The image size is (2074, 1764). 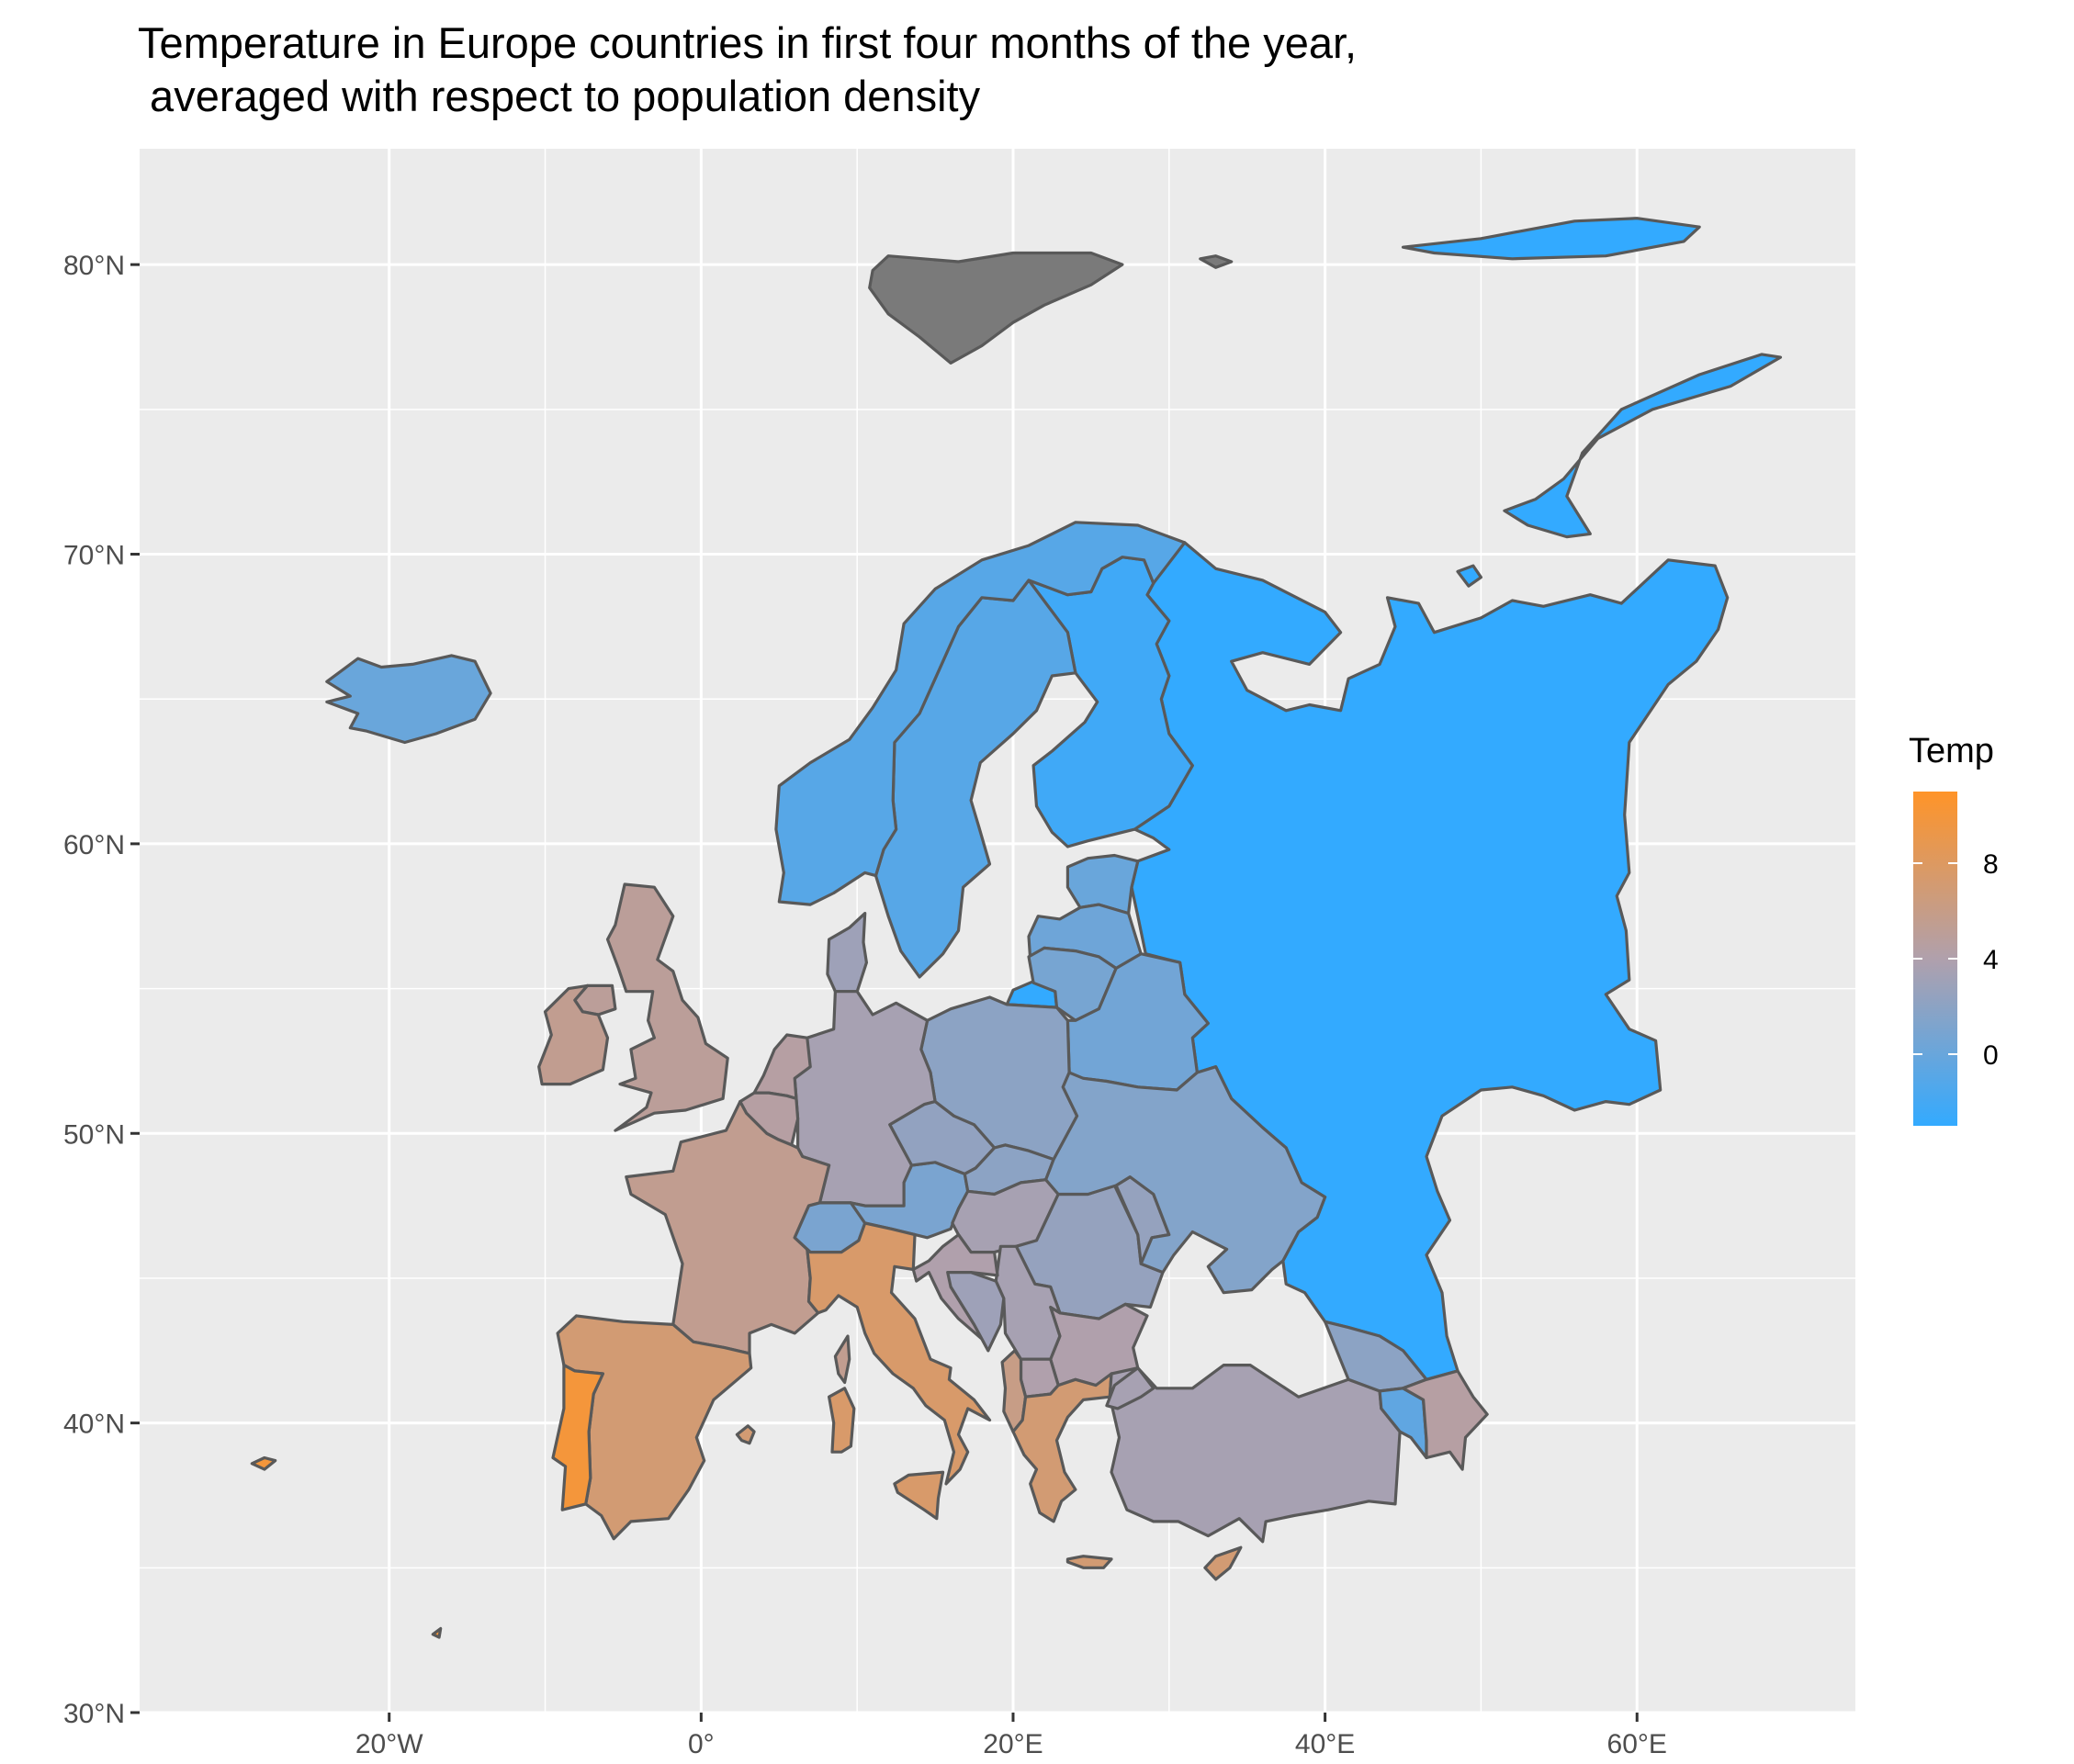 What do you see at coordinates (94, 266) in the screenshot?
I see `y-tick-label: 80°N` at bounding box center [94, 266].